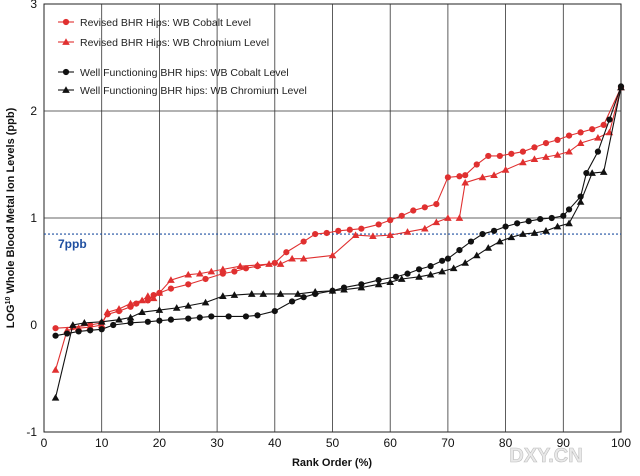  What do you see at coordinates (275, 443) in the screenshot?
I see `x-tick-label: 40` at bounding box center [275, 443].